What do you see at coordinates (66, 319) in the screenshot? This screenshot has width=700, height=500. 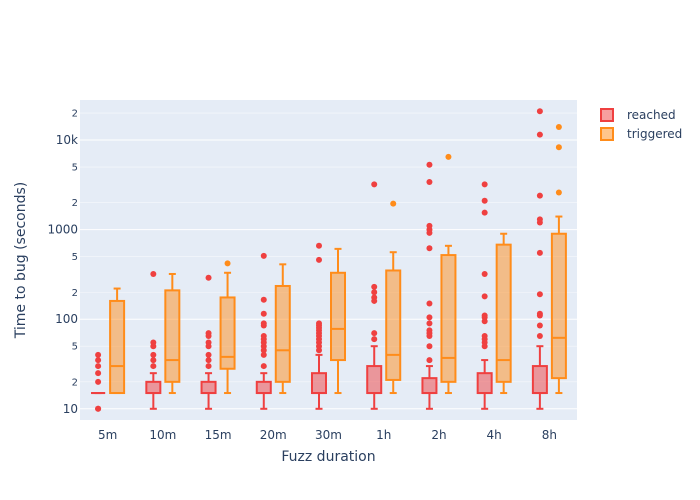 I see `y-tick-label: 100` at bounding box center [66, 319].